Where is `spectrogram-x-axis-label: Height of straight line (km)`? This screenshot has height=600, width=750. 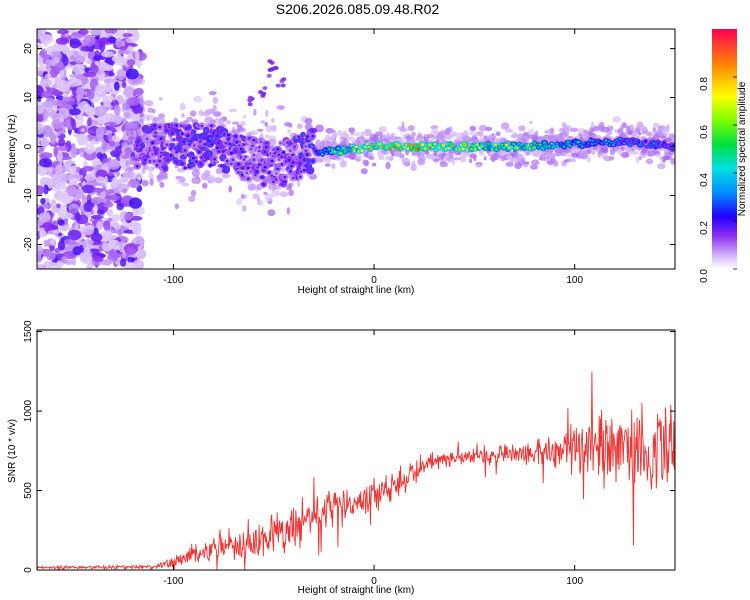 spectrogram-x-axis-label: Height of straight line (km) is located at coordinates (356, 290).